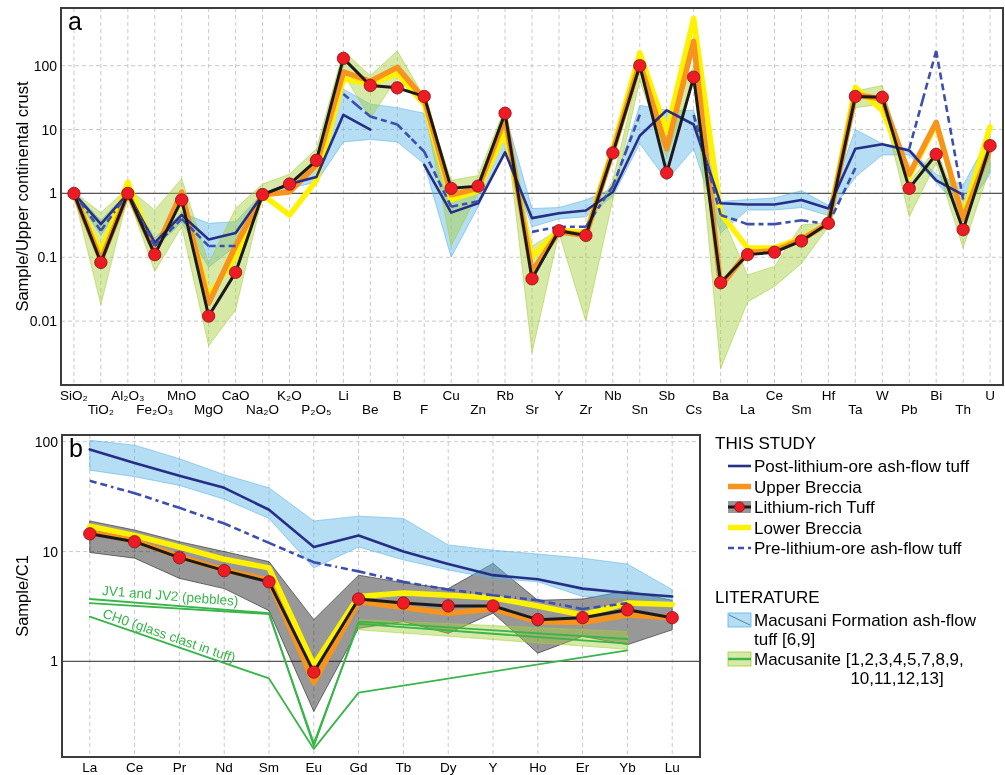 This screenshot has height=775, width=1005. Describe the element at coordinates (370, 409) in the screenshot. I see `x-tick-label: Be` at that location.